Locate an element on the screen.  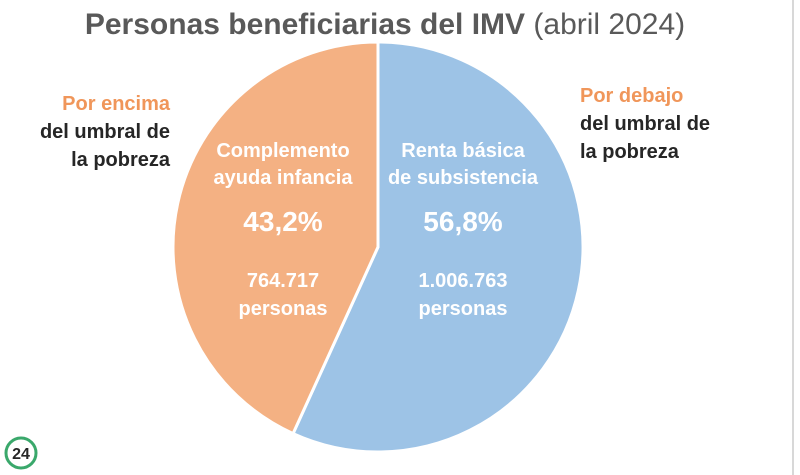
chart-subtitle: (abril 2024) is located at coordinates (609, 24).